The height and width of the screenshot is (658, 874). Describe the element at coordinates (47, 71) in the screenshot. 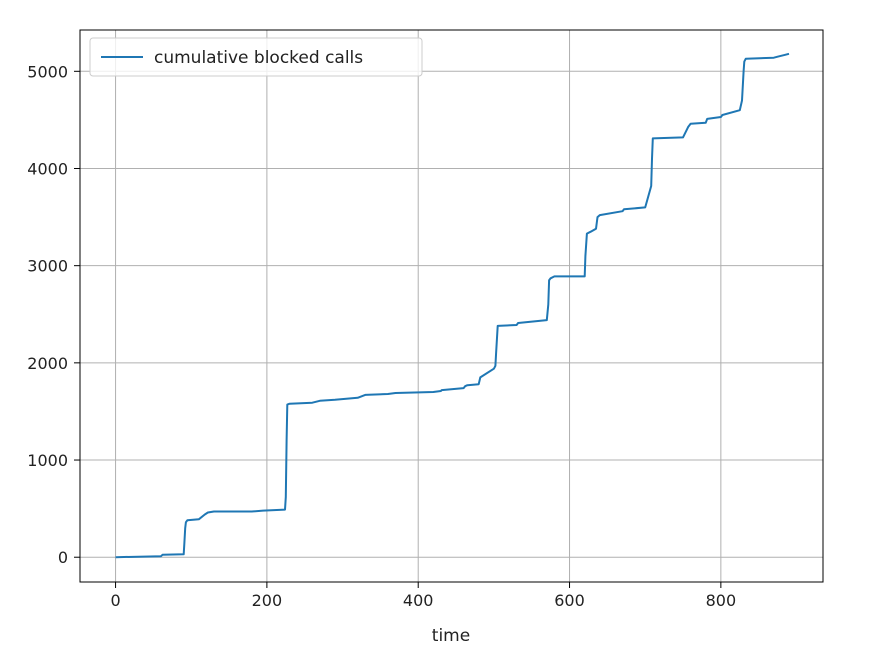

I see `y-tick-label: 5000` at that location.